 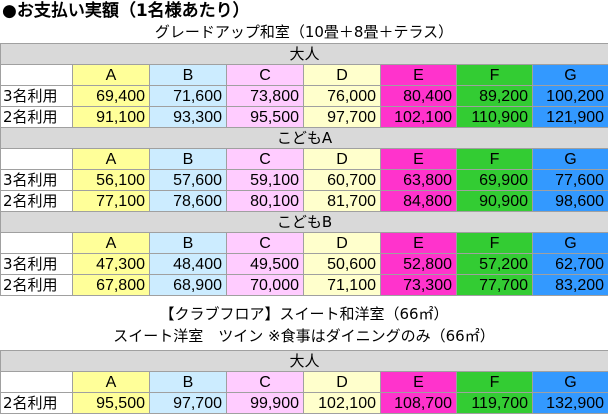 What do you see at coordinates (418, 285) in the screenshot?
I see `price-cell: 73,300` at bounding box center [418, 285].